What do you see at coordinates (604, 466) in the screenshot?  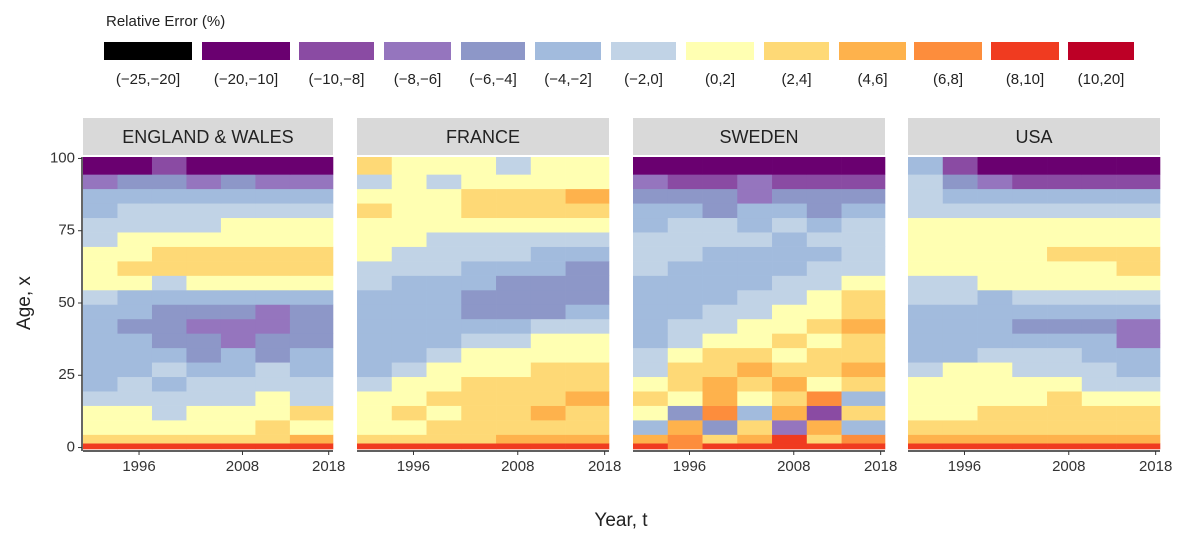 I see `x-tick-label: 2018` at bounding box center [604, 466].